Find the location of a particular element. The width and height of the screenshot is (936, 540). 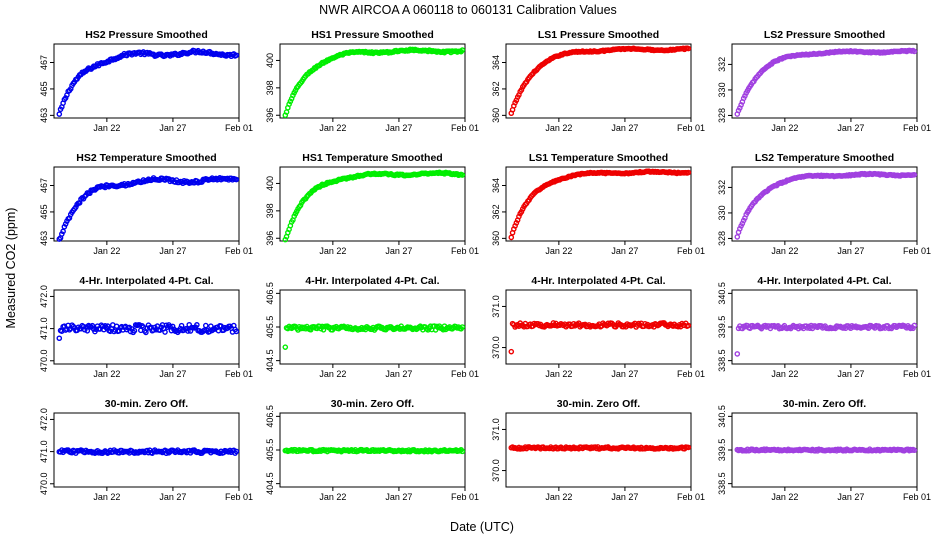

y-tick-label: 404.5 is located at coordinates (270, 360).